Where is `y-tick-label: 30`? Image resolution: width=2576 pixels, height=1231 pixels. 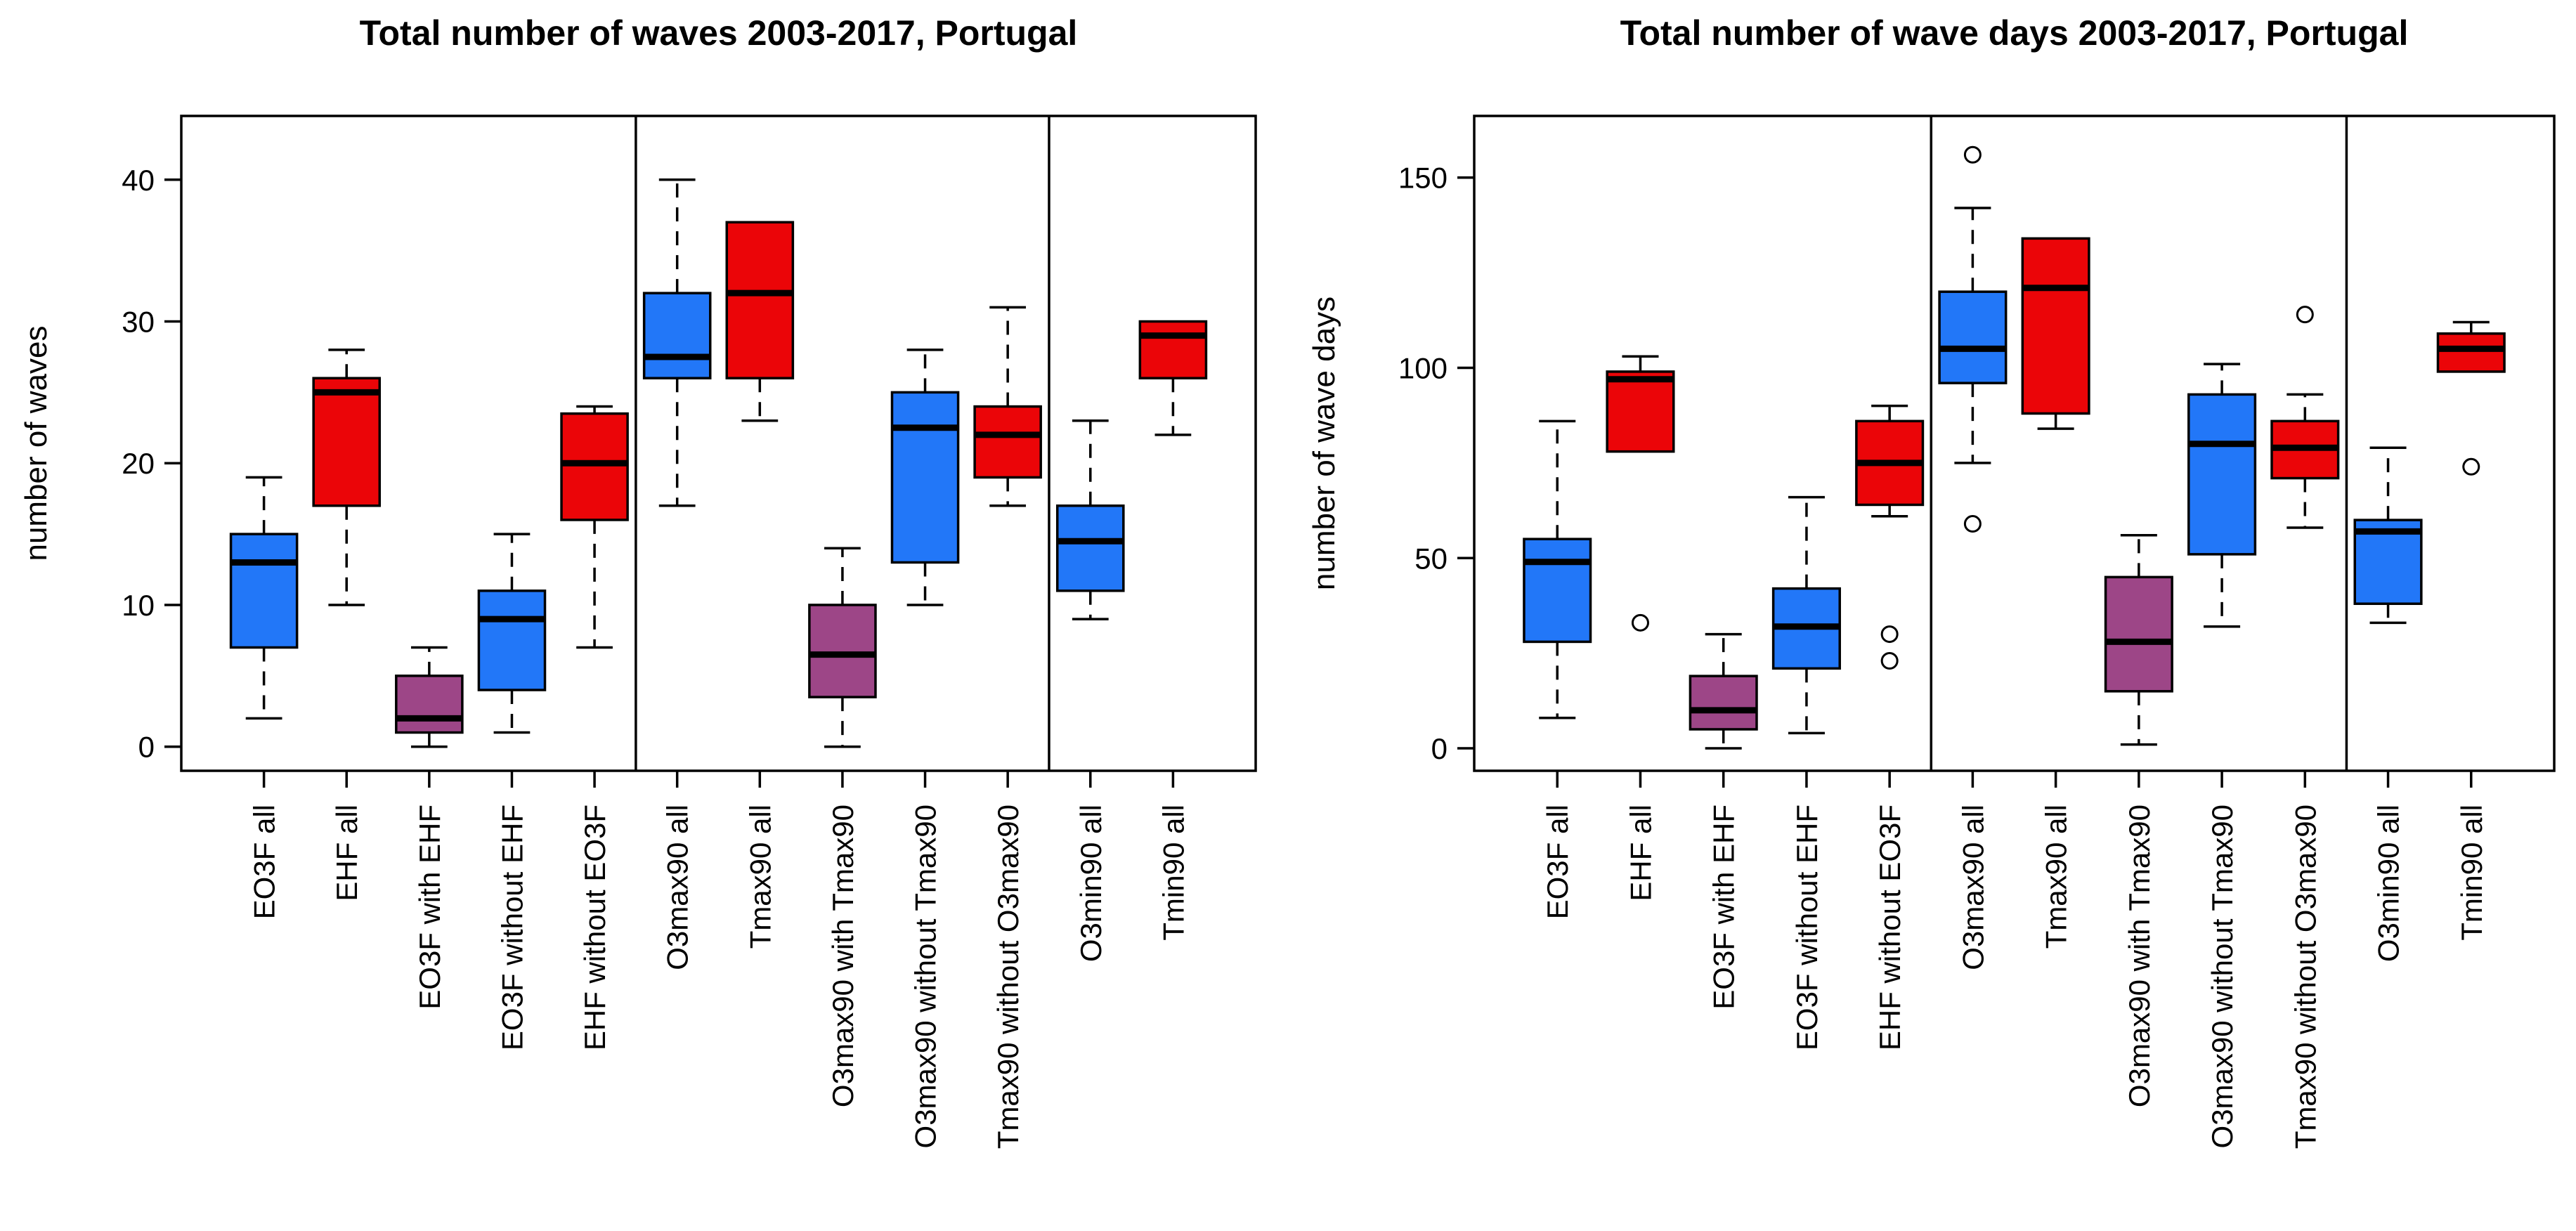 y-tick-label: 30 is located at coordinates (138, 322).